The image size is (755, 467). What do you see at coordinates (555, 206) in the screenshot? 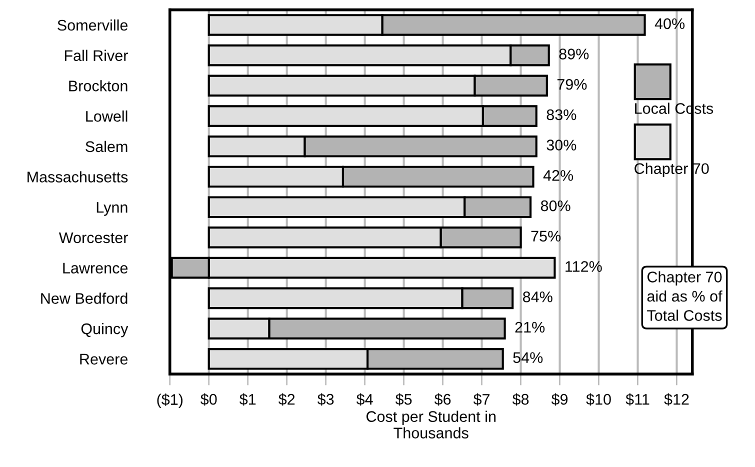
I see `annotation: 80%` at bounding box center [555, 206].